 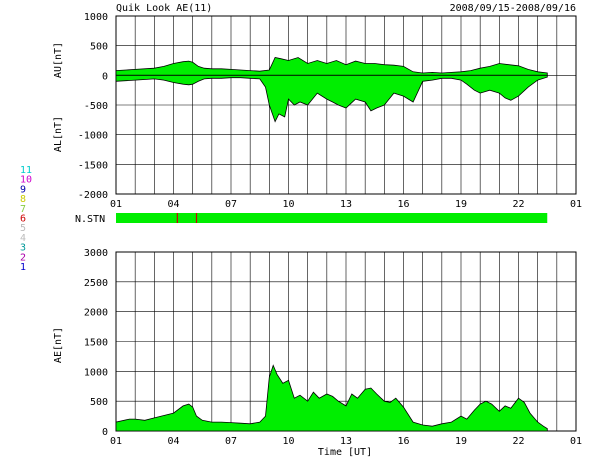 I want to click on y-tick-label: -1000, so click(x=93, y=136).